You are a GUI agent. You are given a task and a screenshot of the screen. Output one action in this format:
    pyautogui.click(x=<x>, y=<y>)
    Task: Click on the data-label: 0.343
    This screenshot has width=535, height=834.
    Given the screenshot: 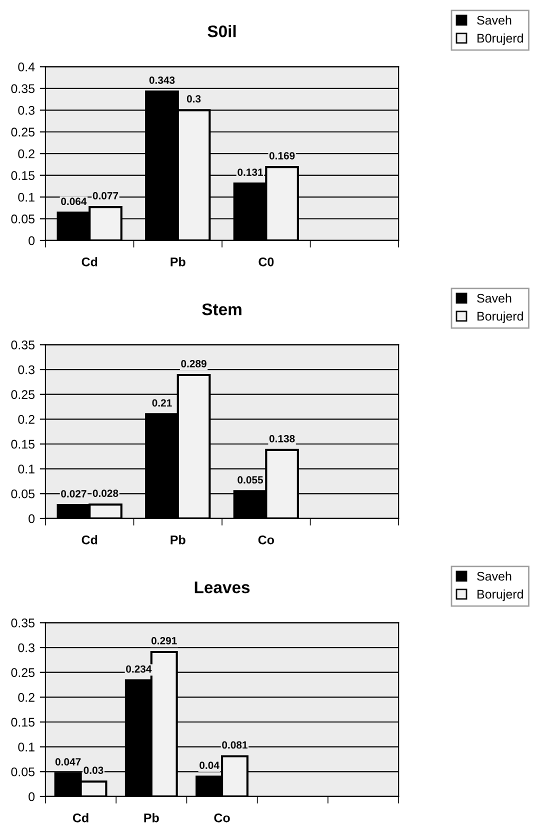 What is the action you would take?
    pyautogui.click(x=162, y=80)
    